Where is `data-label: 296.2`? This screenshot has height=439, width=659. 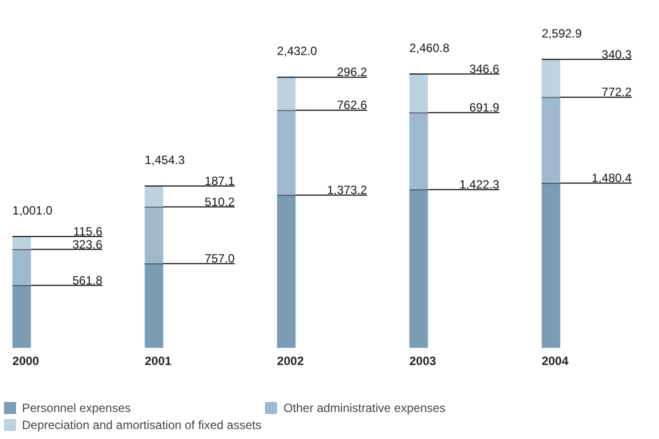
data-label: 296.2 is located at coordinates (352, 72).